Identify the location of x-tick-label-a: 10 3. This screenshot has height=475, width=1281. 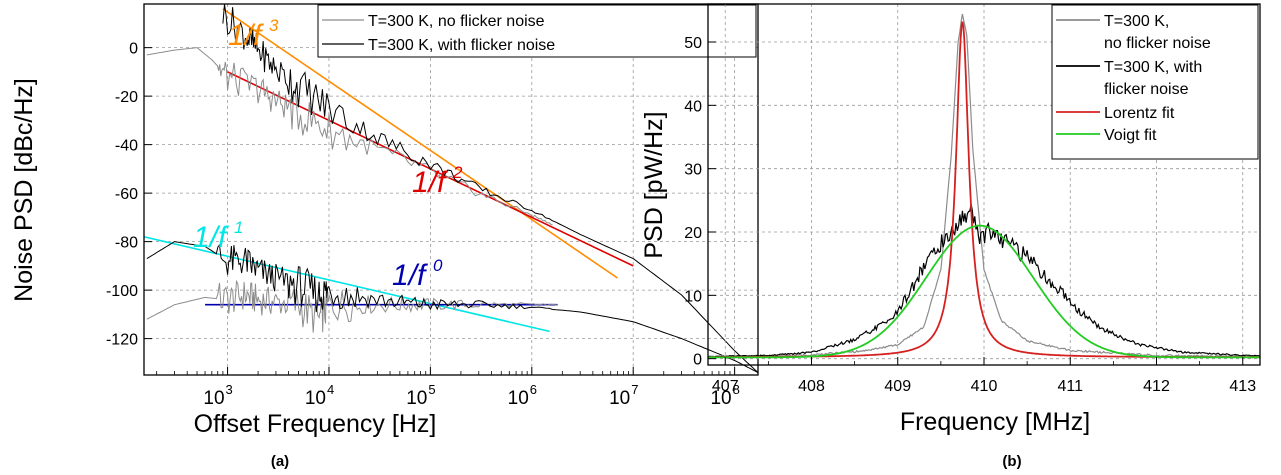
(217, 395).